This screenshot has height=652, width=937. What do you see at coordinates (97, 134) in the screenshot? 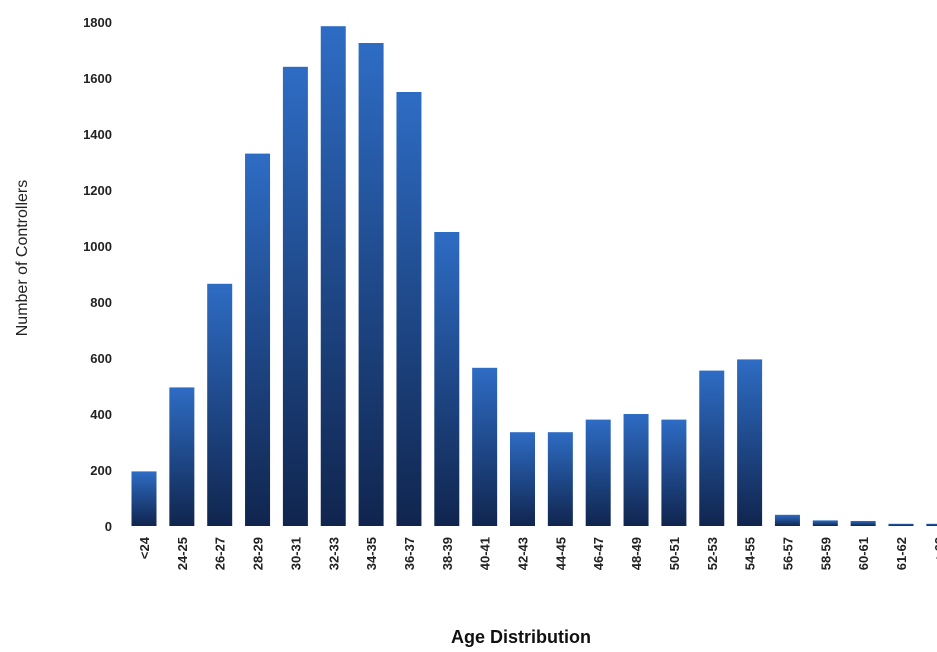
I see `y-tick-label: 1400` at bounding box center [97, 134].